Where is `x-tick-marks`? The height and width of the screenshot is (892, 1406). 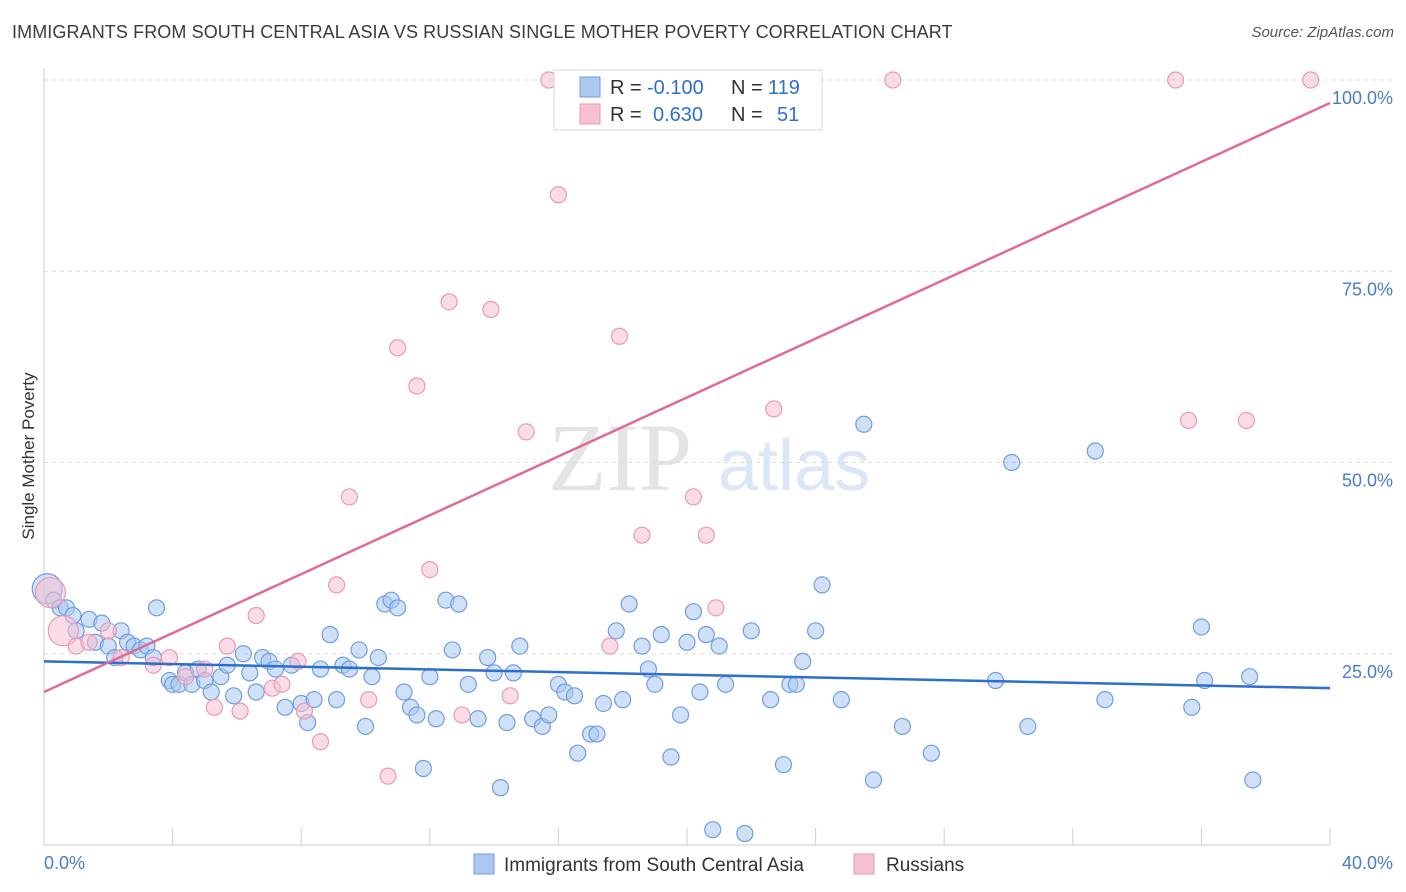
x-tick-marks is located at coordinates (687, 836).